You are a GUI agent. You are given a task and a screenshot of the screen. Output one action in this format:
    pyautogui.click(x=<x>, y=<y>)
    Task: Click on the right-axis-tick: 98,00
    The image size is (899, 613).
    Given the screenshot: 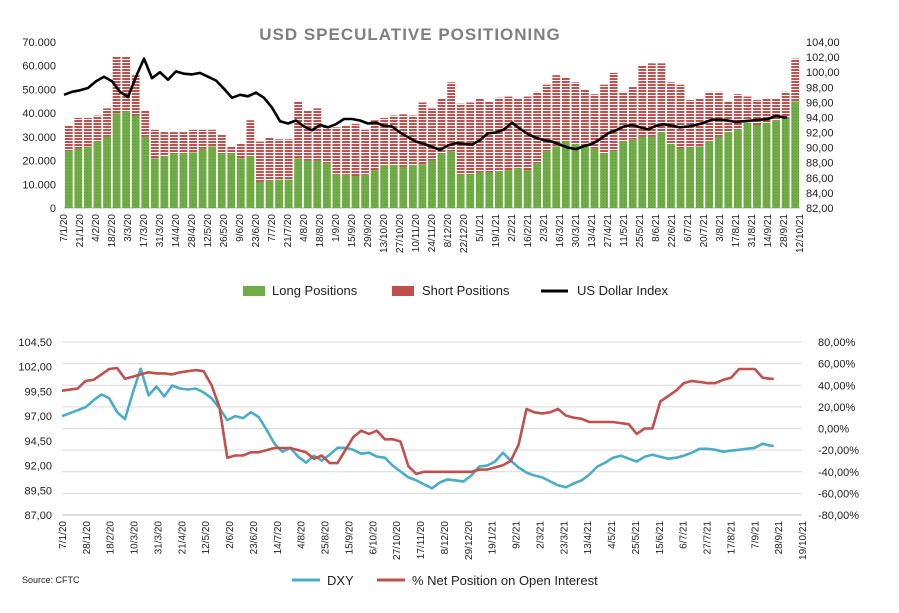 What is the action you would take?
    pyautogui.click(x=820, y=88)
    